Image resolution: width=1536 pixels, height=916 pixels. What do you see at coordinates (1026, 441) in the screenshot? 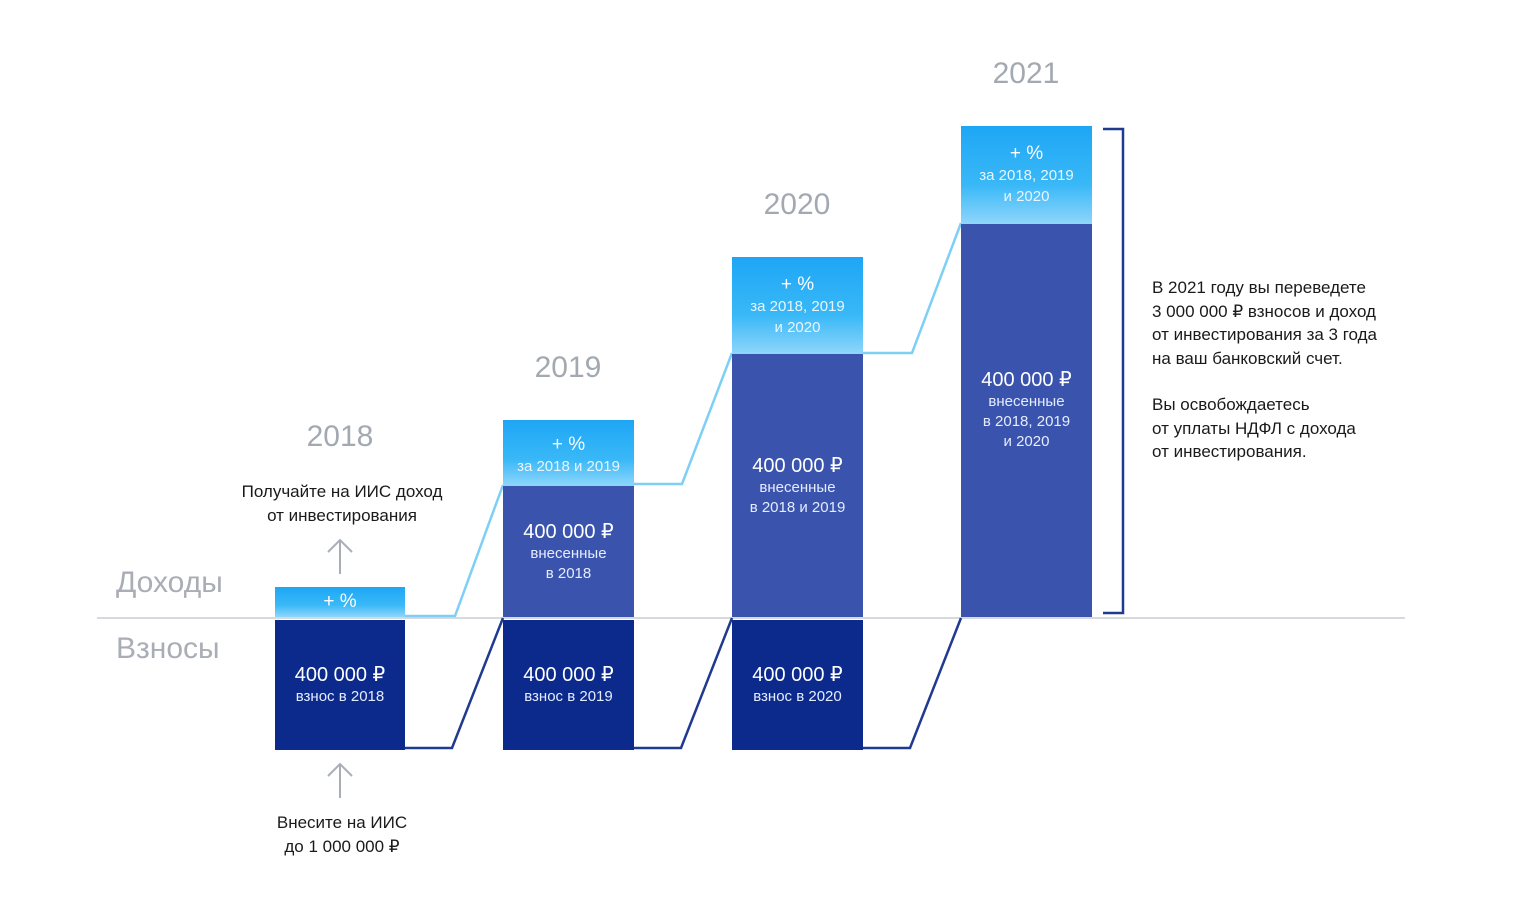
I see `accumulated-years: и 2020` at bounding box center [1026, 441].